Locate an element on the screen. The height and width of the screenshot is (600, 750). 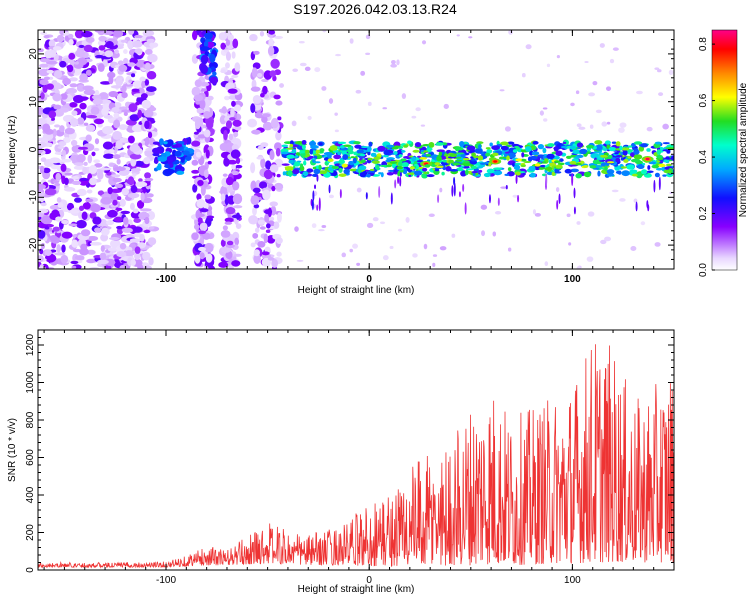
colorbar-label: Normalized spectral amplitude is located at coordinates (743, 149).